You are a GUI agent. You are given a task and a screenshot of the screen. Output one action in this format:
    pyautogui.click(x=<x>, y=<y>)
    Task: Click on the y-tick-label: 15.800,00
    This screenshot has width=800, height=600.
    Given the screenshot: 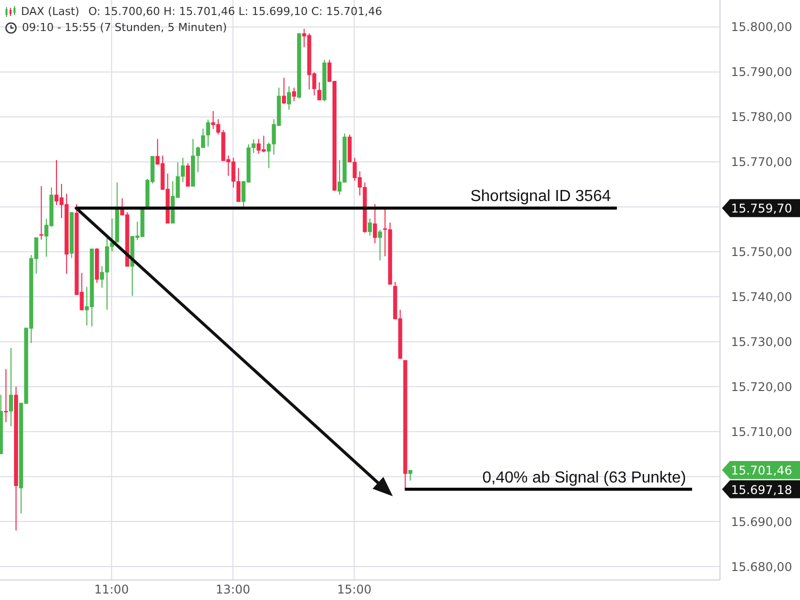 What is the action you would take?
    pyautogui.click(x=761, y=27)
    